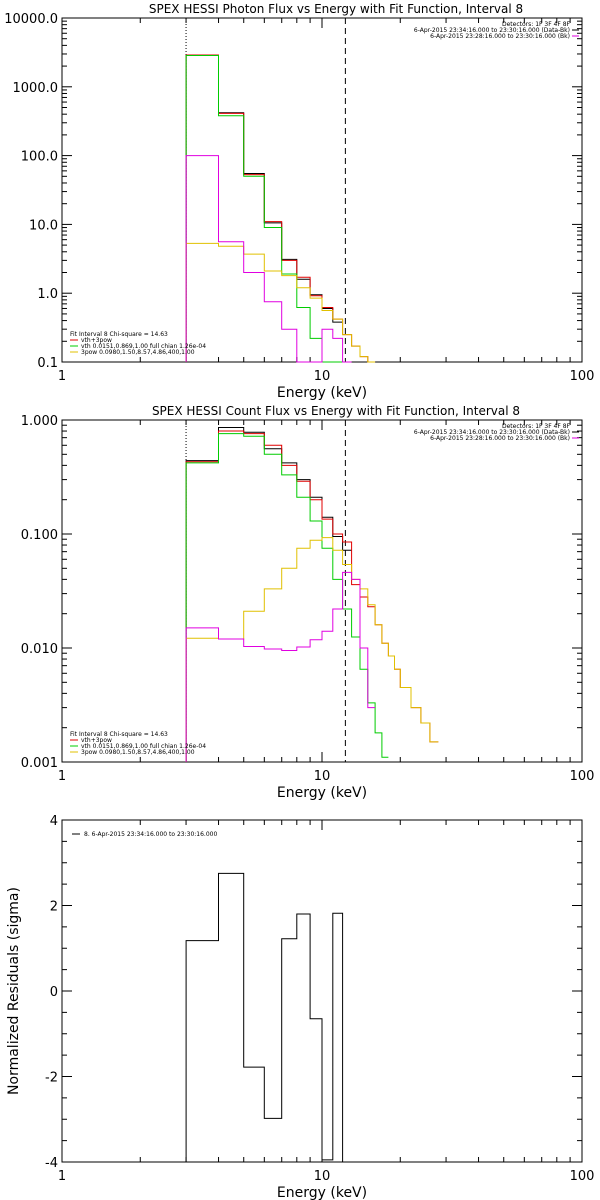 The height and width of the screenshot is (1200, 600). I want to click on y-tick-label: 1.0, so click(47, 294).